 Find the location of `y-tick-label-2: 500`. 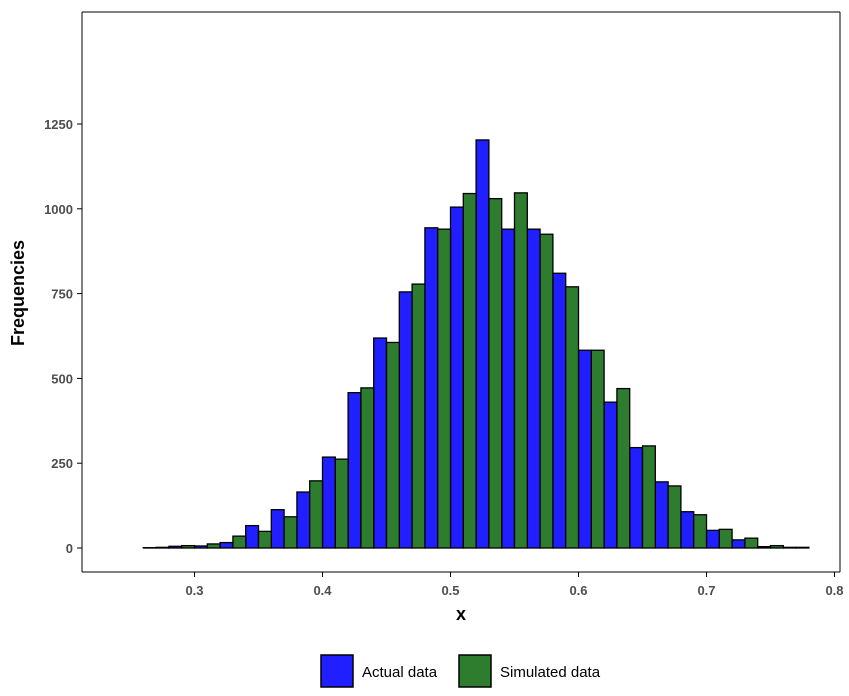

y-tick-label-2: 500 is located at coordinates (62, 378).